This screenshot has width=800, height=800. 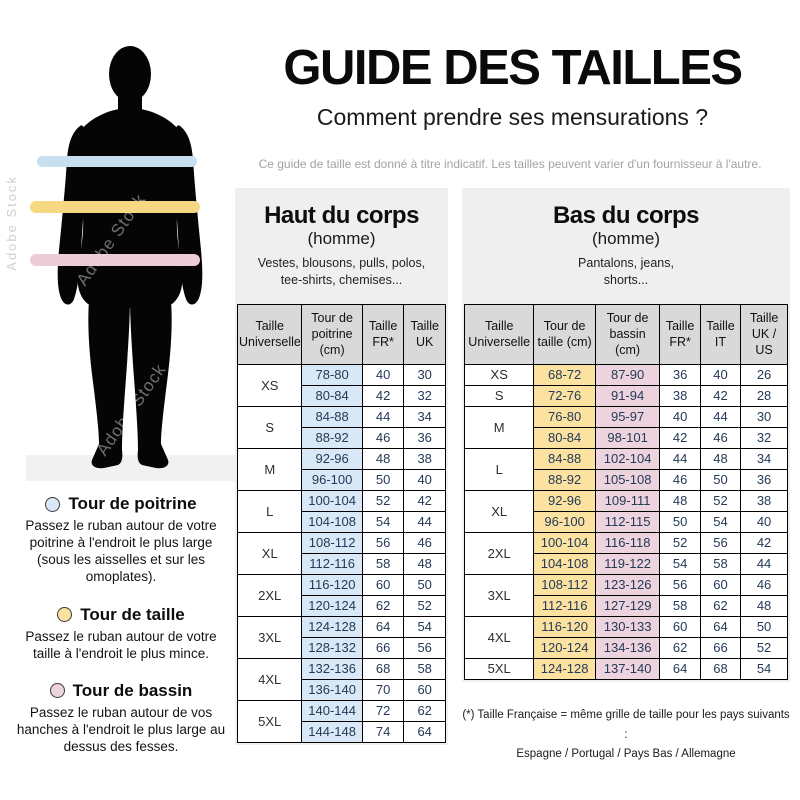 I want to click on column-header: Taille Universelle, so click(x=269, y=334).